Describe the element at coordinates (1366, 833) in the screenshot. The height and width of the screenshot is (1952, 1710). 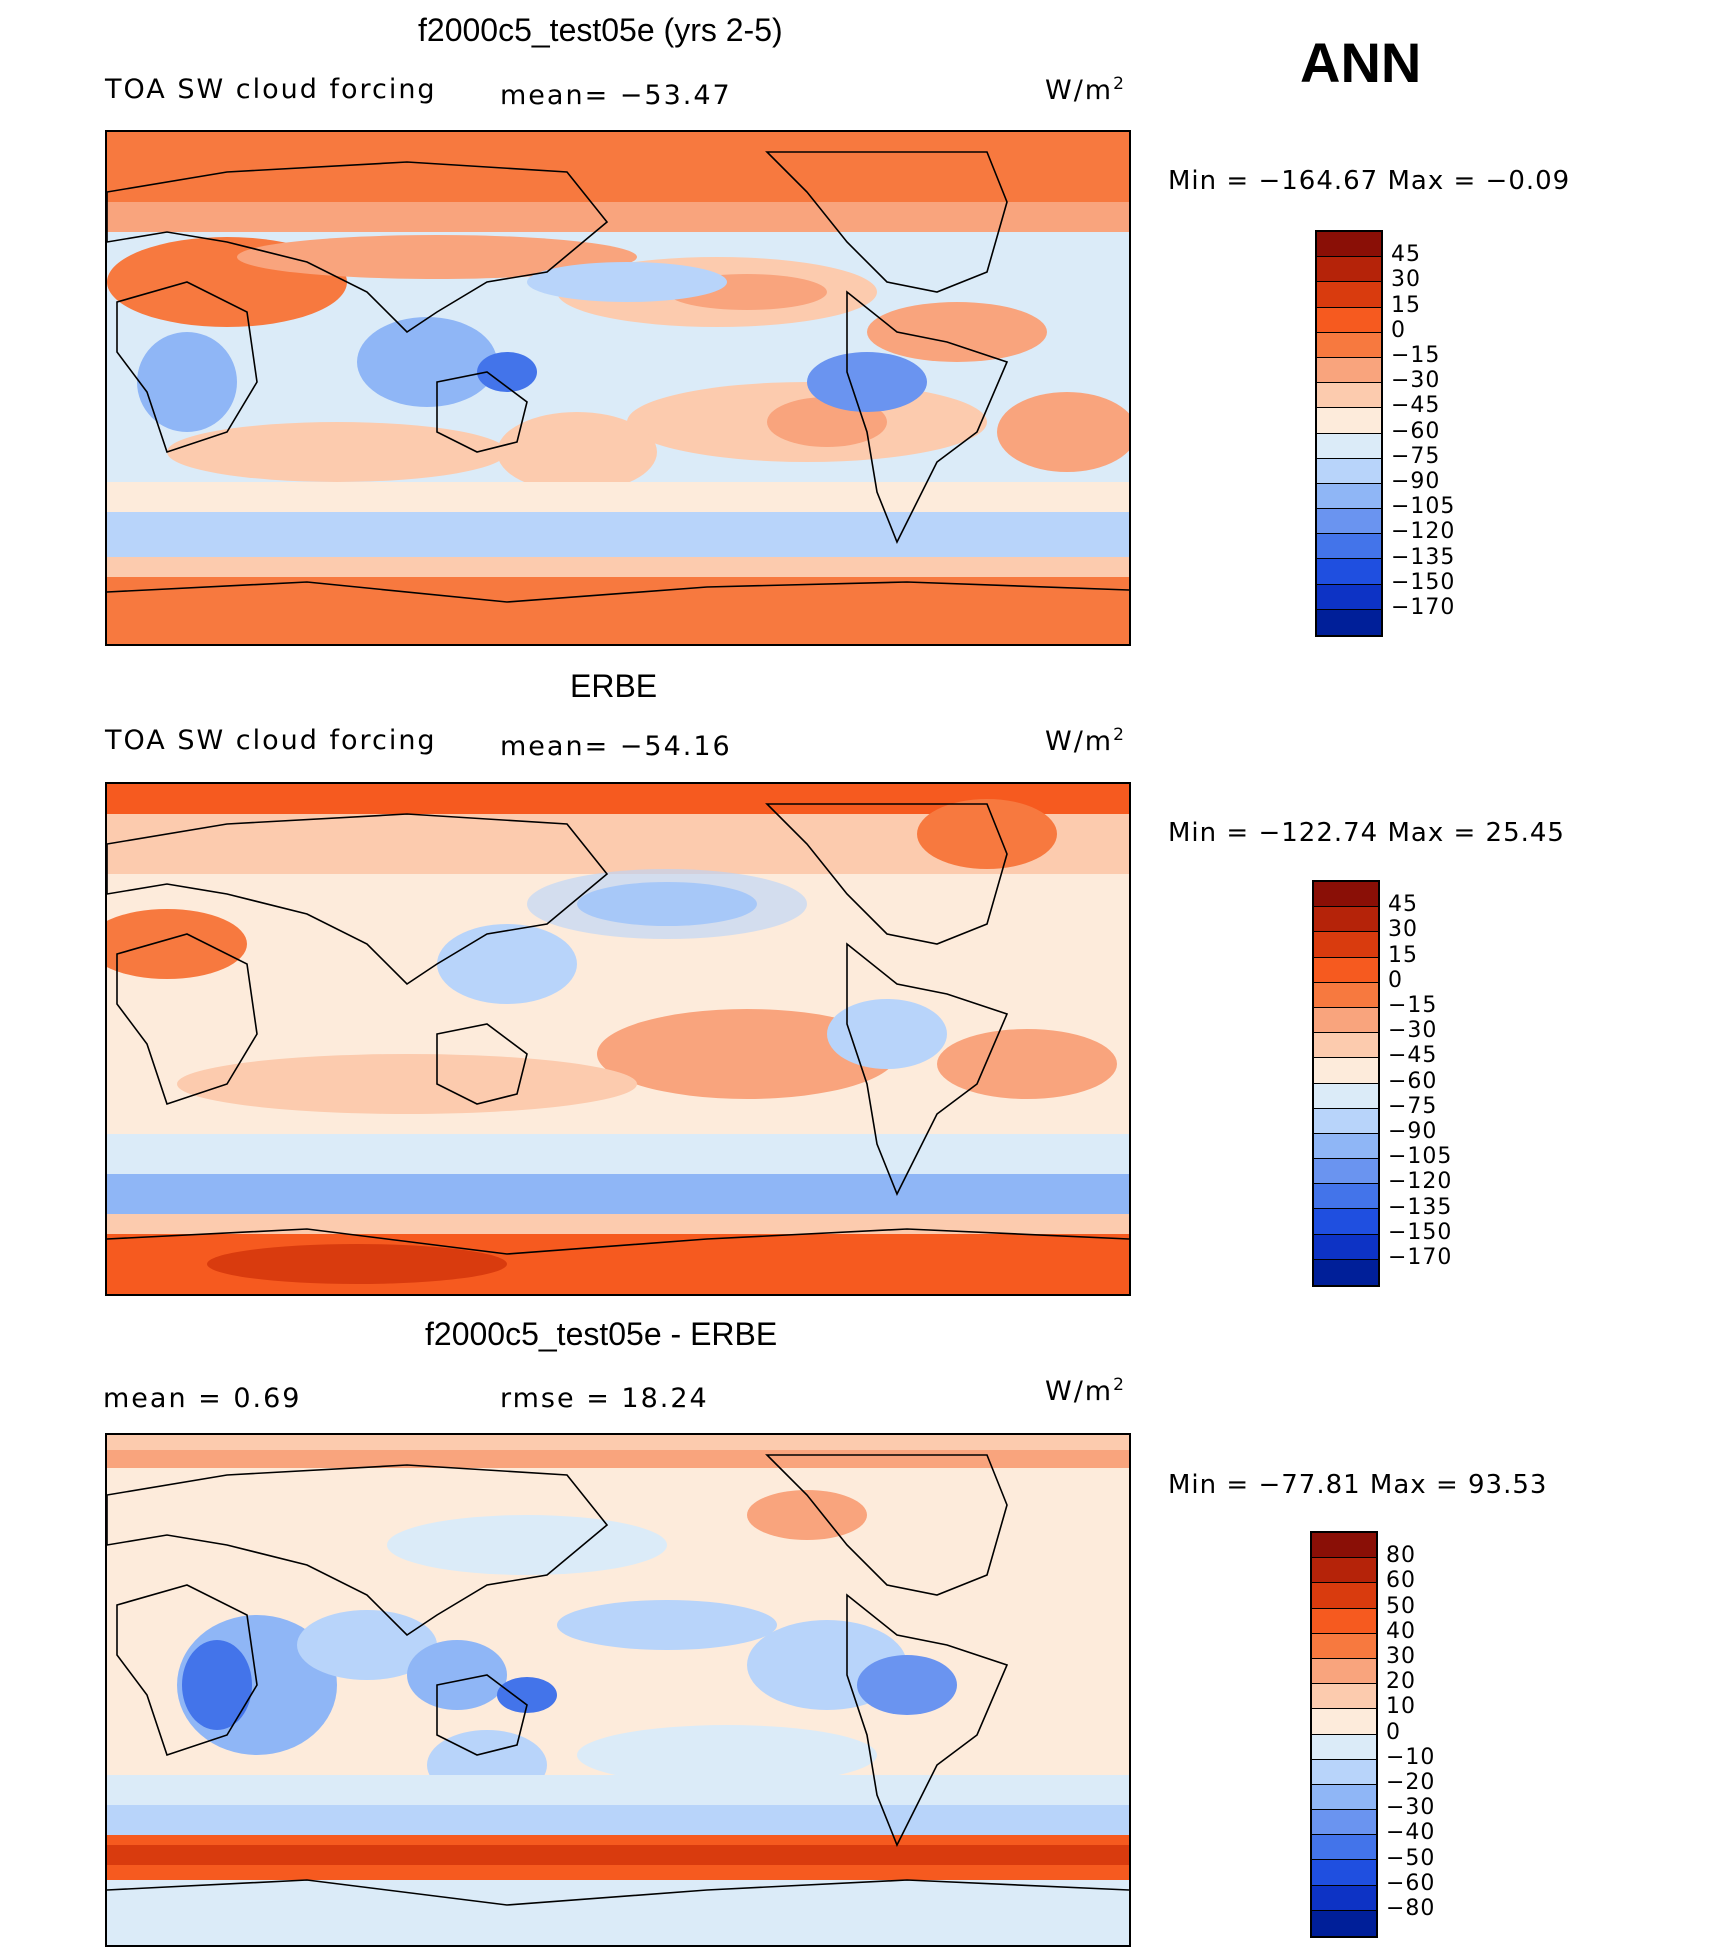
I see `panel-2-min-max: Min = −122.74 Max = 25.45` at that location.